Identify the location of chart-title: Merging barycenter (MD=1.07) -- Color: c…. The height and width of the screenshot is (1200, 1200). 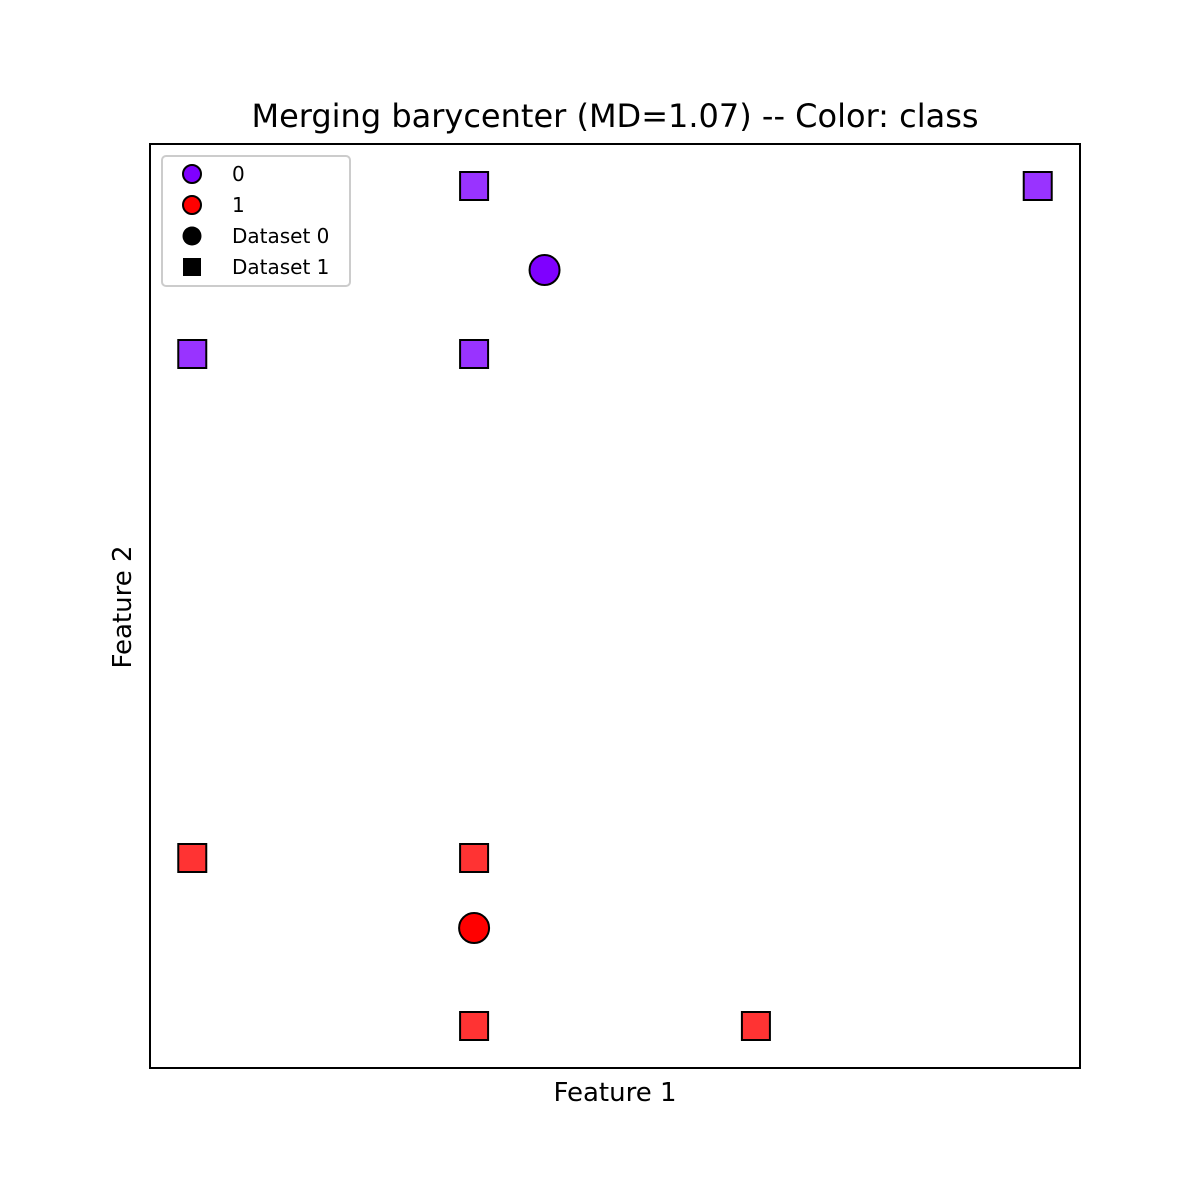
(614, 116).